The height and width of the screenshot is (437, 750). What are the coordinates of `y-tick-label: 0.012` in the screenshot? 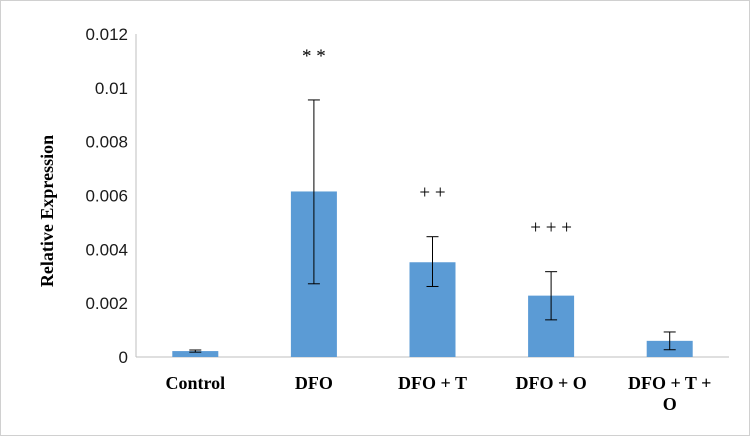 It's located at (106, 34).